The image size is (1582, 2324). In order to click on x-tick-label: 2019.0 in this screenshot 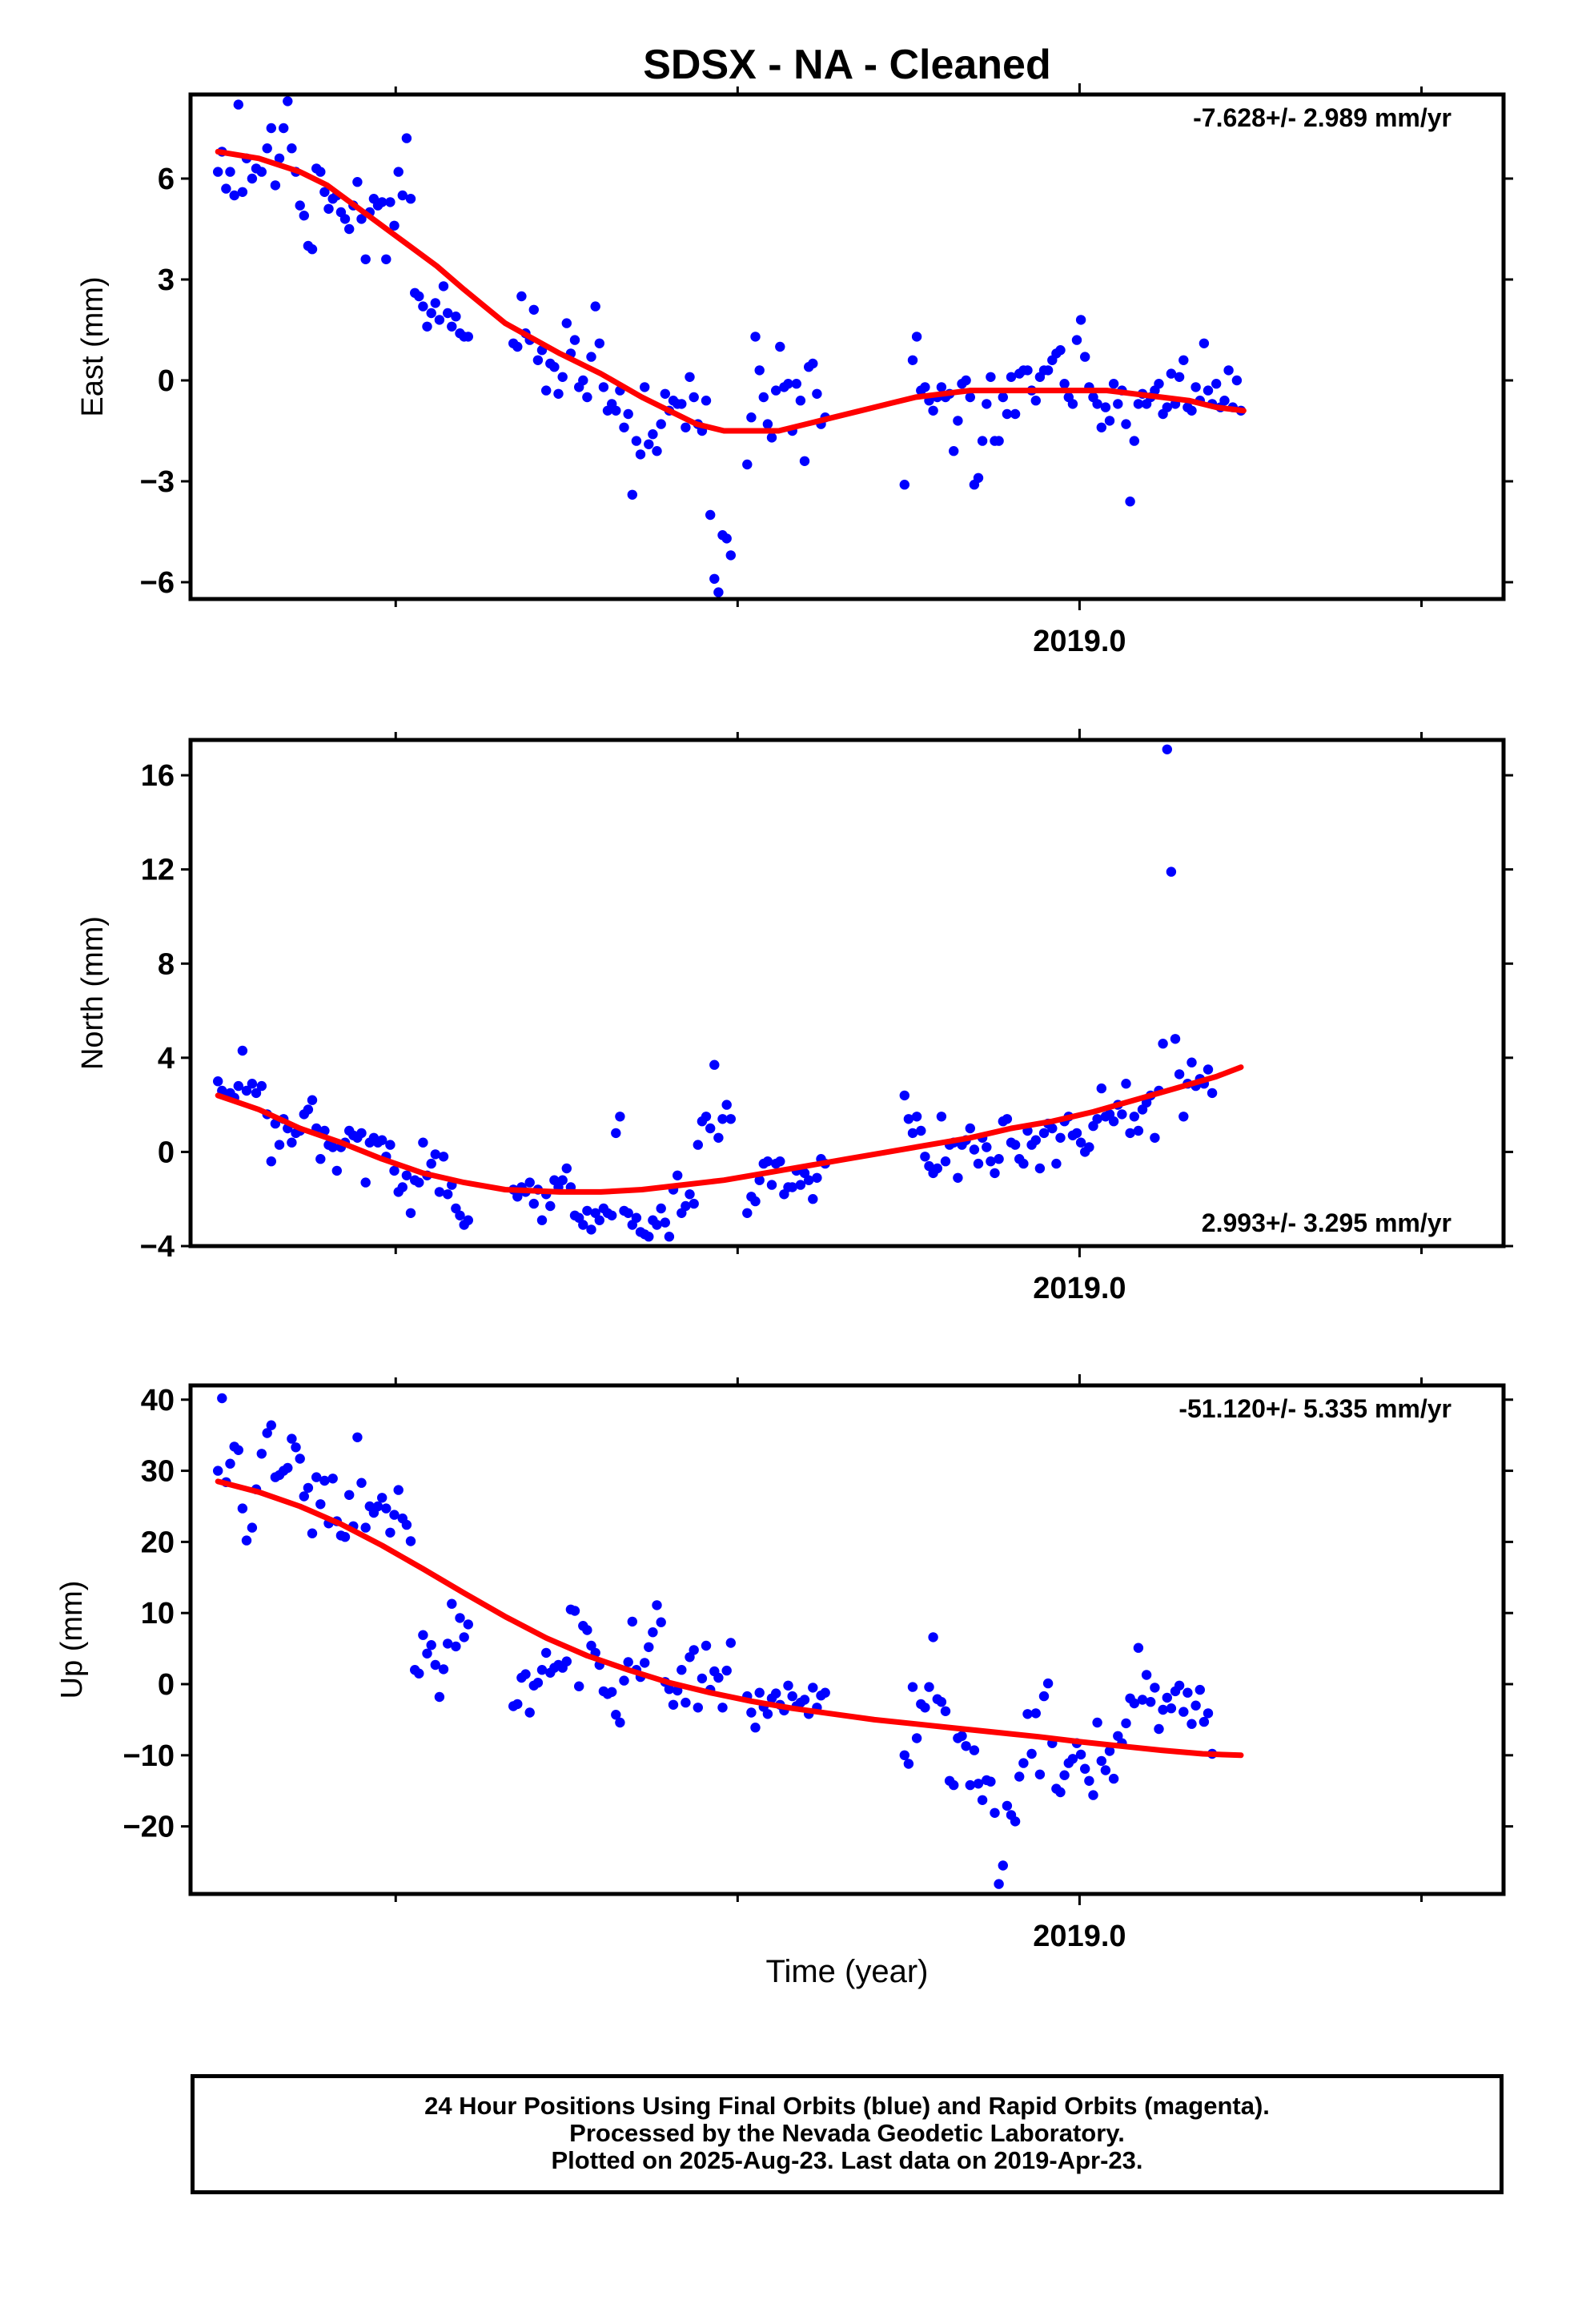, I will do `click(1080, 1936)`.